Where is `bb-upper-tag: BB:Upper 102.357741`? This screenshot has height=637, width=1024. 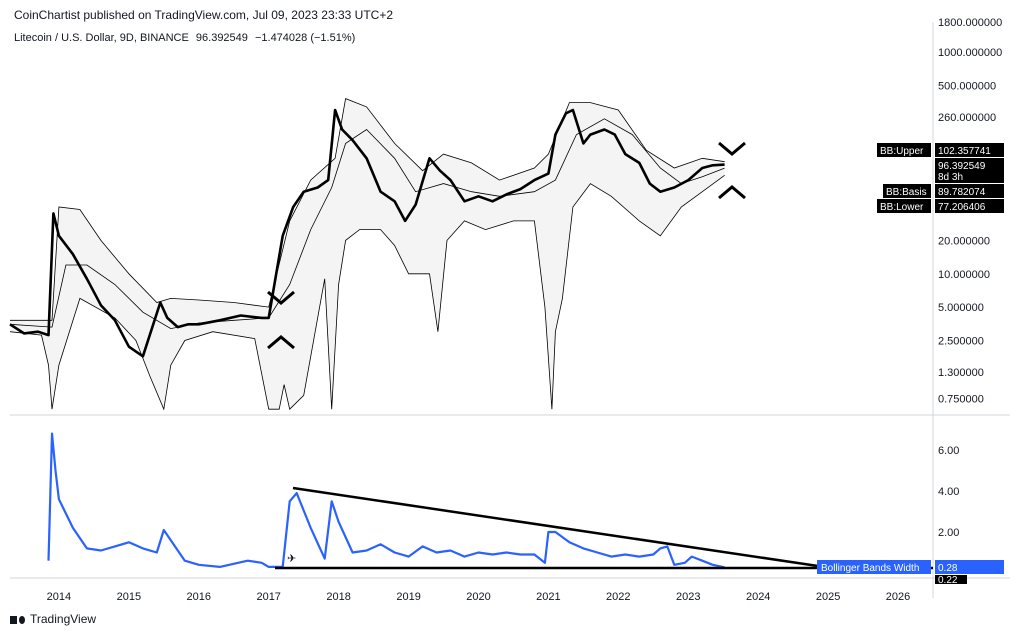 bb-upper-tag: BB:Upper 102.357741 is located at coordinates (940, 150).